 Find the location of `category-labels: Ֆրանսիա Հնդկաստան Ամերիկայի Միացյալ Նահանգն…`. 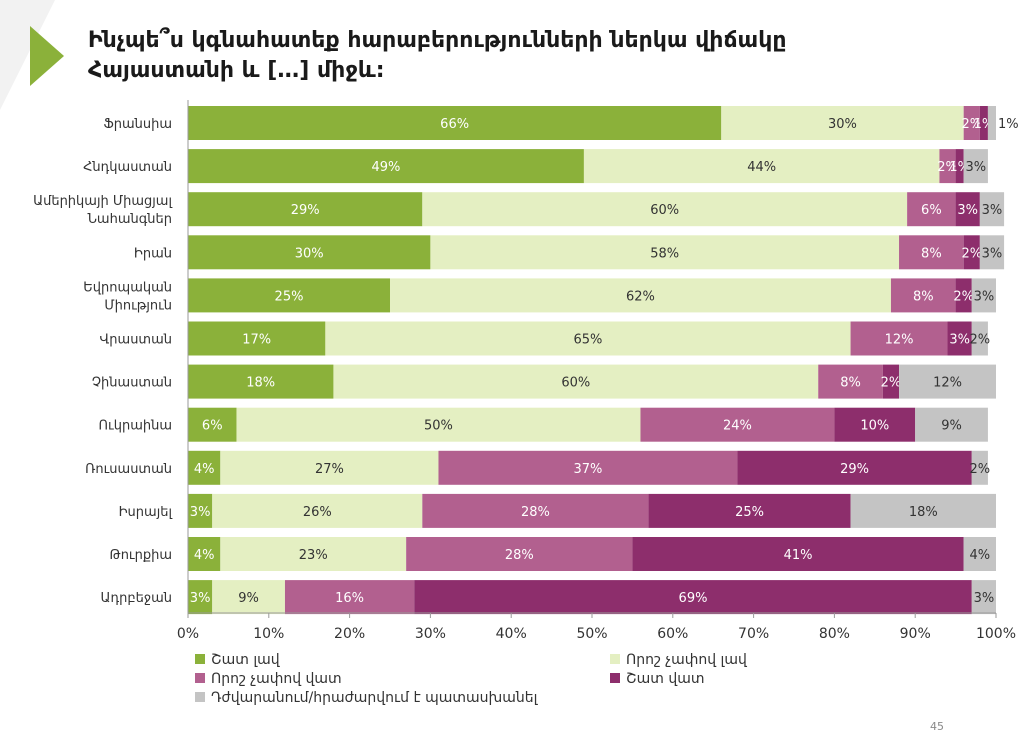

category-labels: Ֆրանսիա Հնդկաստան Ամերիկայի Միացյալ Նահանգն… is located at coordinates (102, 361).